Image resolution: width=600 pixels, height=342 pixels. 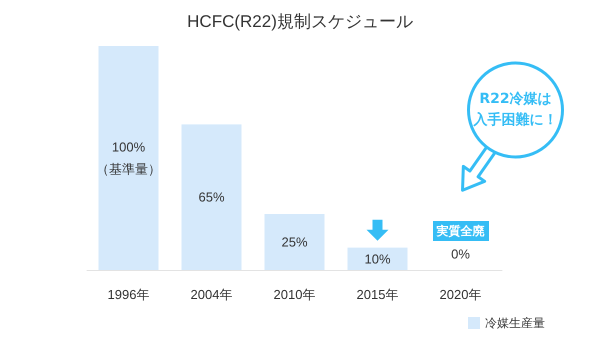 I want to click on x-tick-label: 2020年, so click(x=461, y=294).